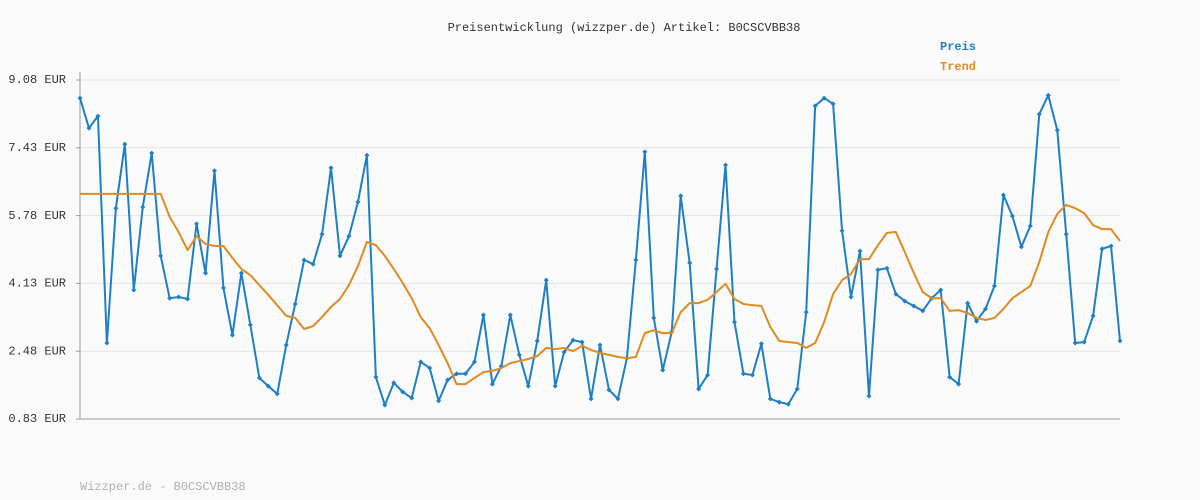  What do you see at coordinates (958, 67) in the screenshot?
I see `legend-label: Trend` at bounding box center [958, 67].